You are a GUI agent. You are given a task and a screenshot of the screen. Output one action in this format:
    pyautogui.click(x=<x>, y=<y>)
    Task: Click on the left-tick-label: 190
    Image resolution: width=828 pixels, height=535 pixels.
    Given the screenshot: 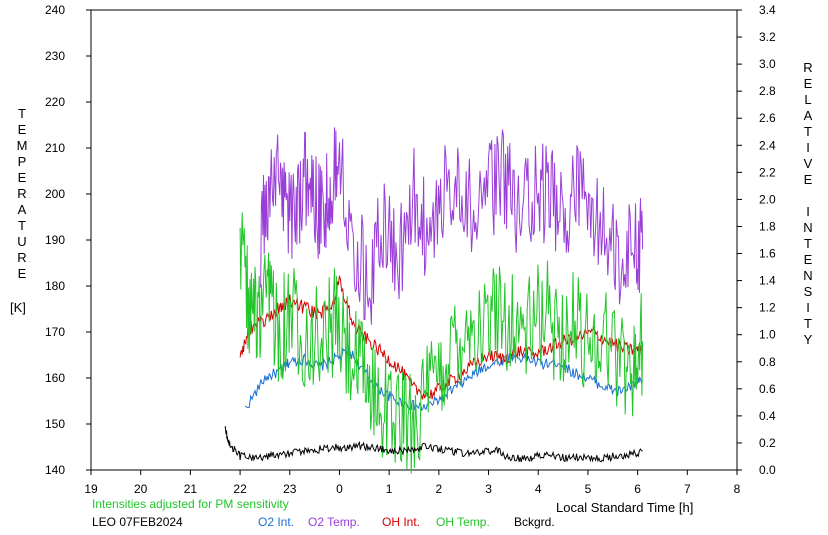 What is the action you would take?
    pyautogui.click(x=55, y=240)
    